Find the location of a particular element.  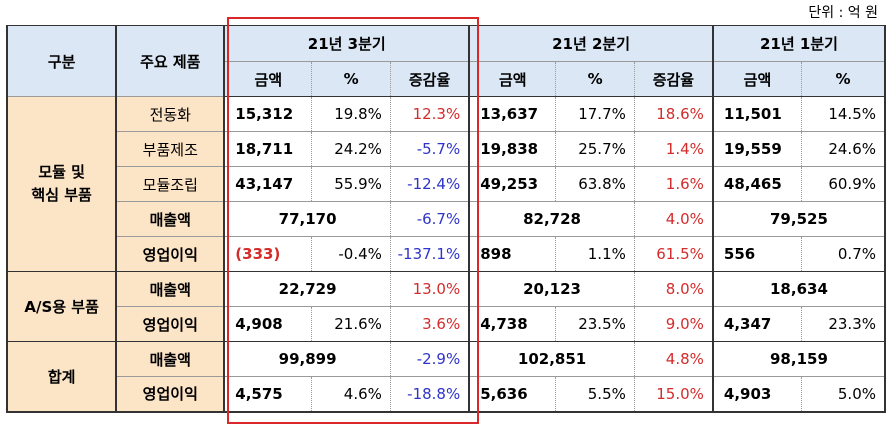

q1-percent: 60.9% is located at coordinates (843, 184).